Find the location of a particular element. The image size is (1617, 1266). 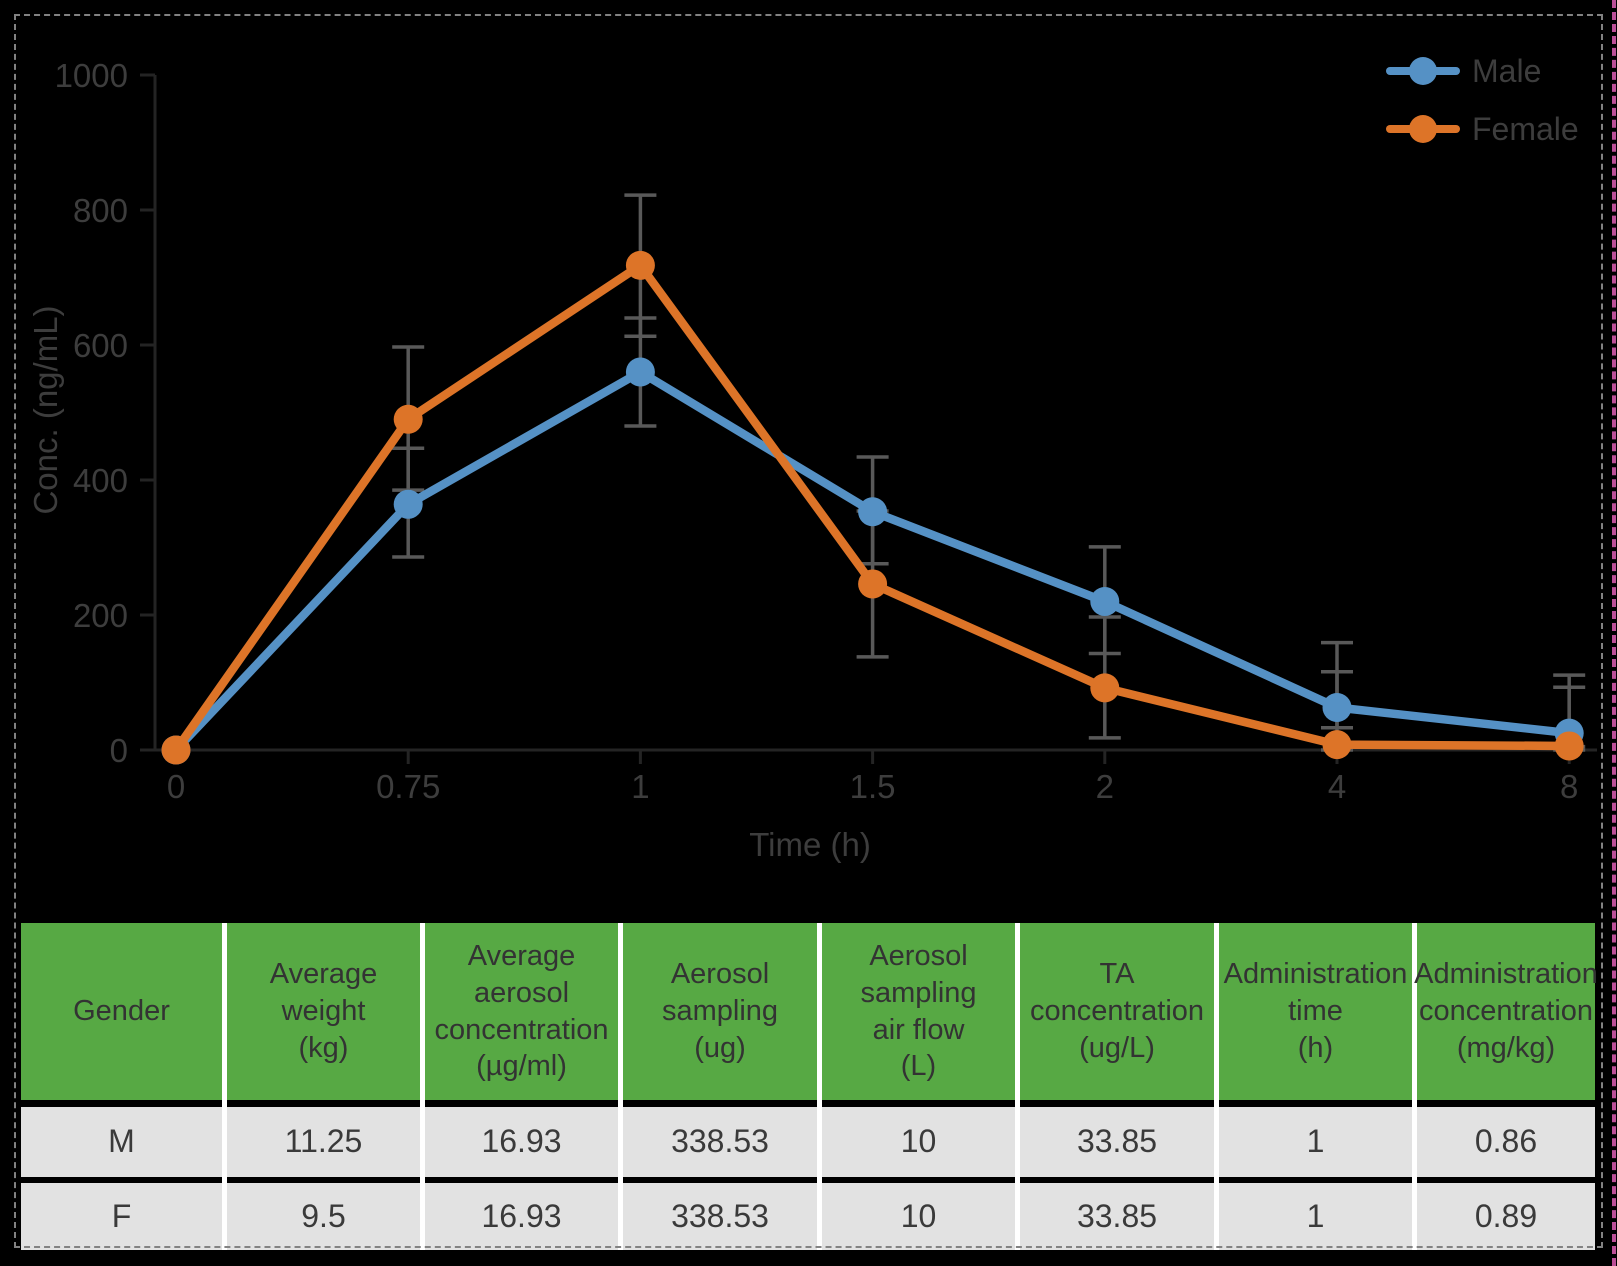

table-cell-m-air-flow: 10 is located at coordinates (918, 1141).